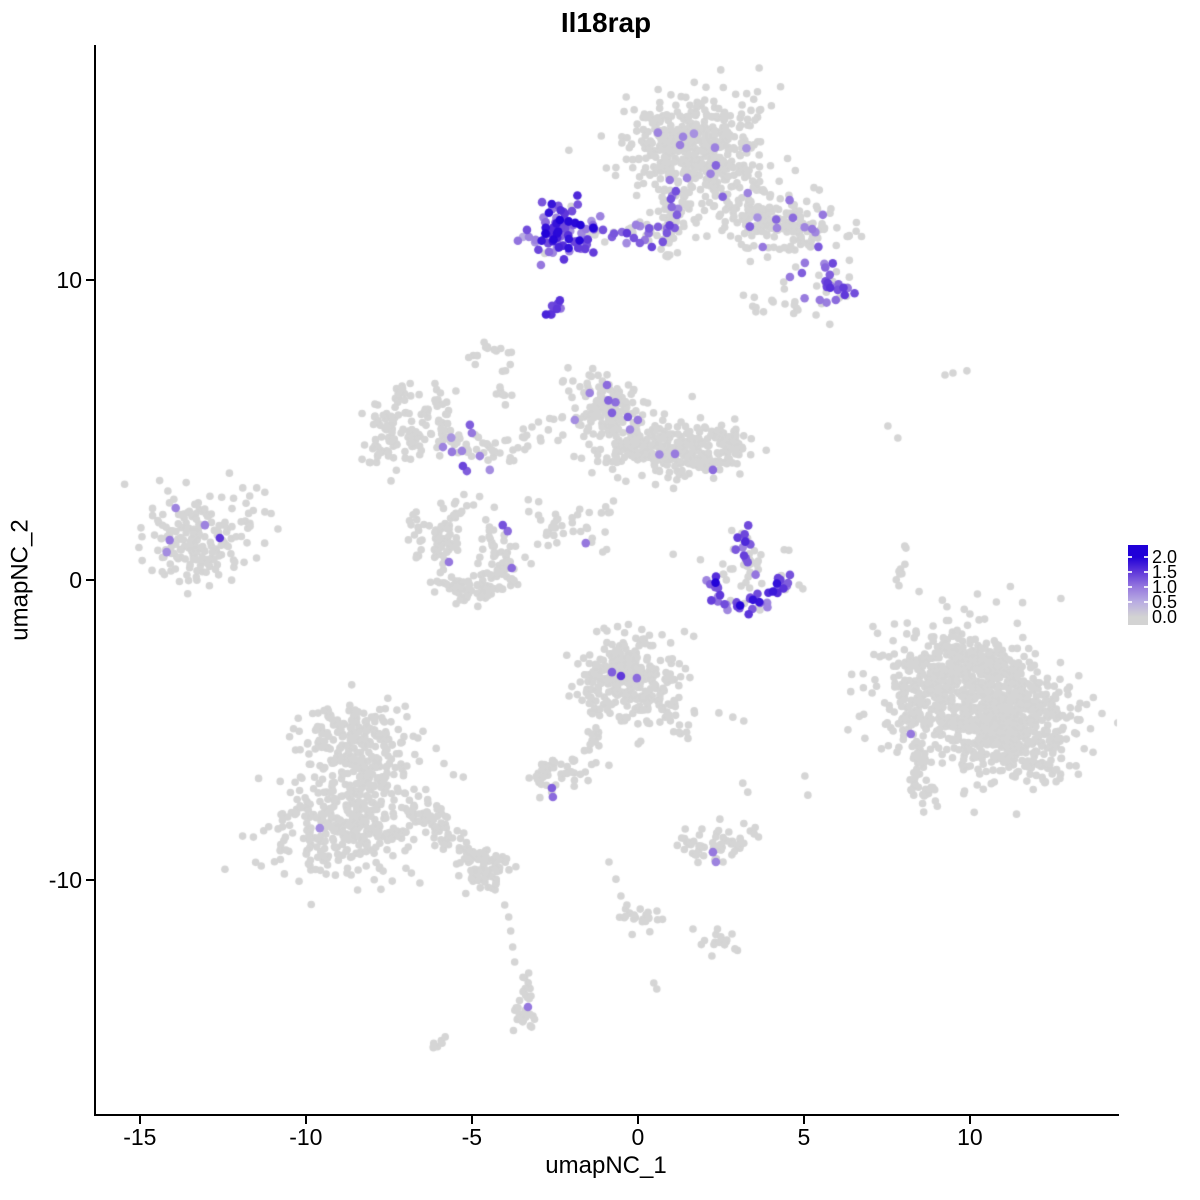 The width and height of the screenshot is (1200, 1200). I want to click on y-tick-label: 0, so click(75, 580).